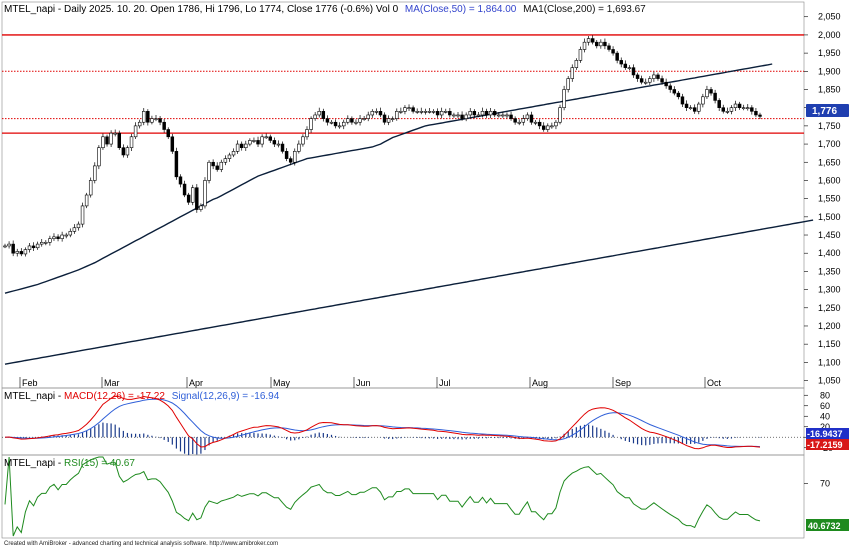 The image size is (850, 547). Describe the element at coordinates (829, 326) in the screenshot. I see `y-tick-label: 1,200` at that location.